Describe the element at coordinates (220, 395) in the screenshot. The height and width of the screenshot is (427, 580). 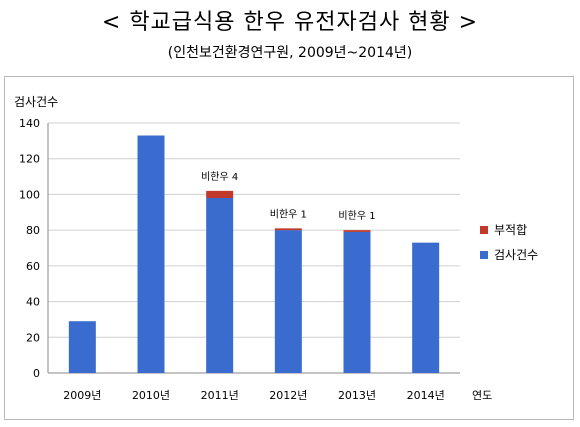
I see `x-tick-label: 2011년` at that location.